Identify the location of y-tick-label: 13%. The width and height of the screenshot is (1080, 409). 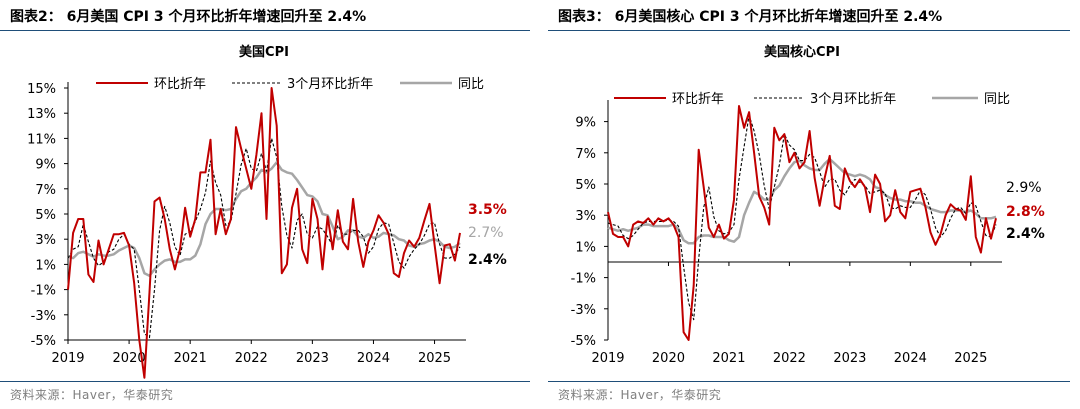
(41, 114).